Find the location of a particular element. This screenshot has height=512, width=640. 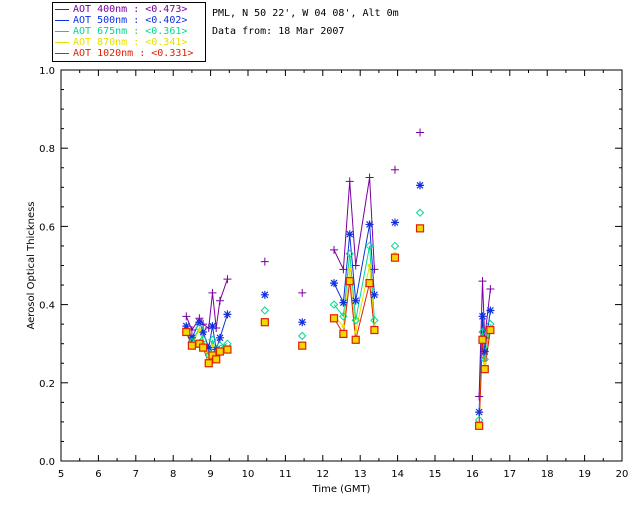

y-tick-label: 1.0 is located at coordinates (47, 71).